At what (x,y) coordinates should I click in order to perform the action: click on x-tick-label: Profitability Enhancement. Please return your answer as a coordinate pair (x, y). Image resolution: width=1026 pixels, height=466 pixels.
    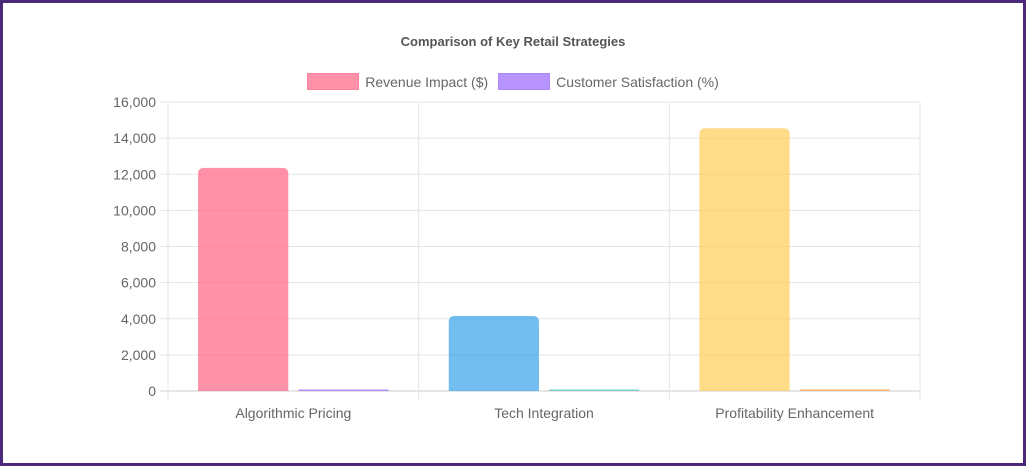
    Looking at the image, I should click on (794, 413).